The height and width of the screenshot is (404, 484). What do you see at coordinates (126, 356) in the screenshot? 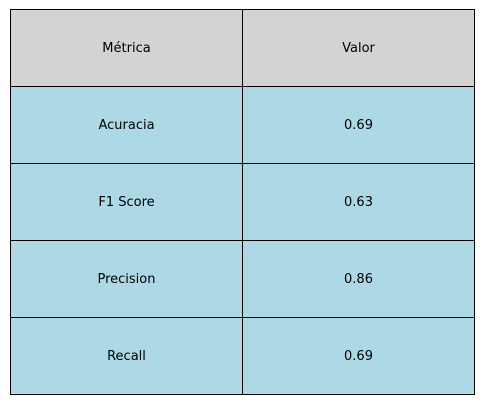
I see `metric-name-cell: Recall` at bounding box center [126, 356].